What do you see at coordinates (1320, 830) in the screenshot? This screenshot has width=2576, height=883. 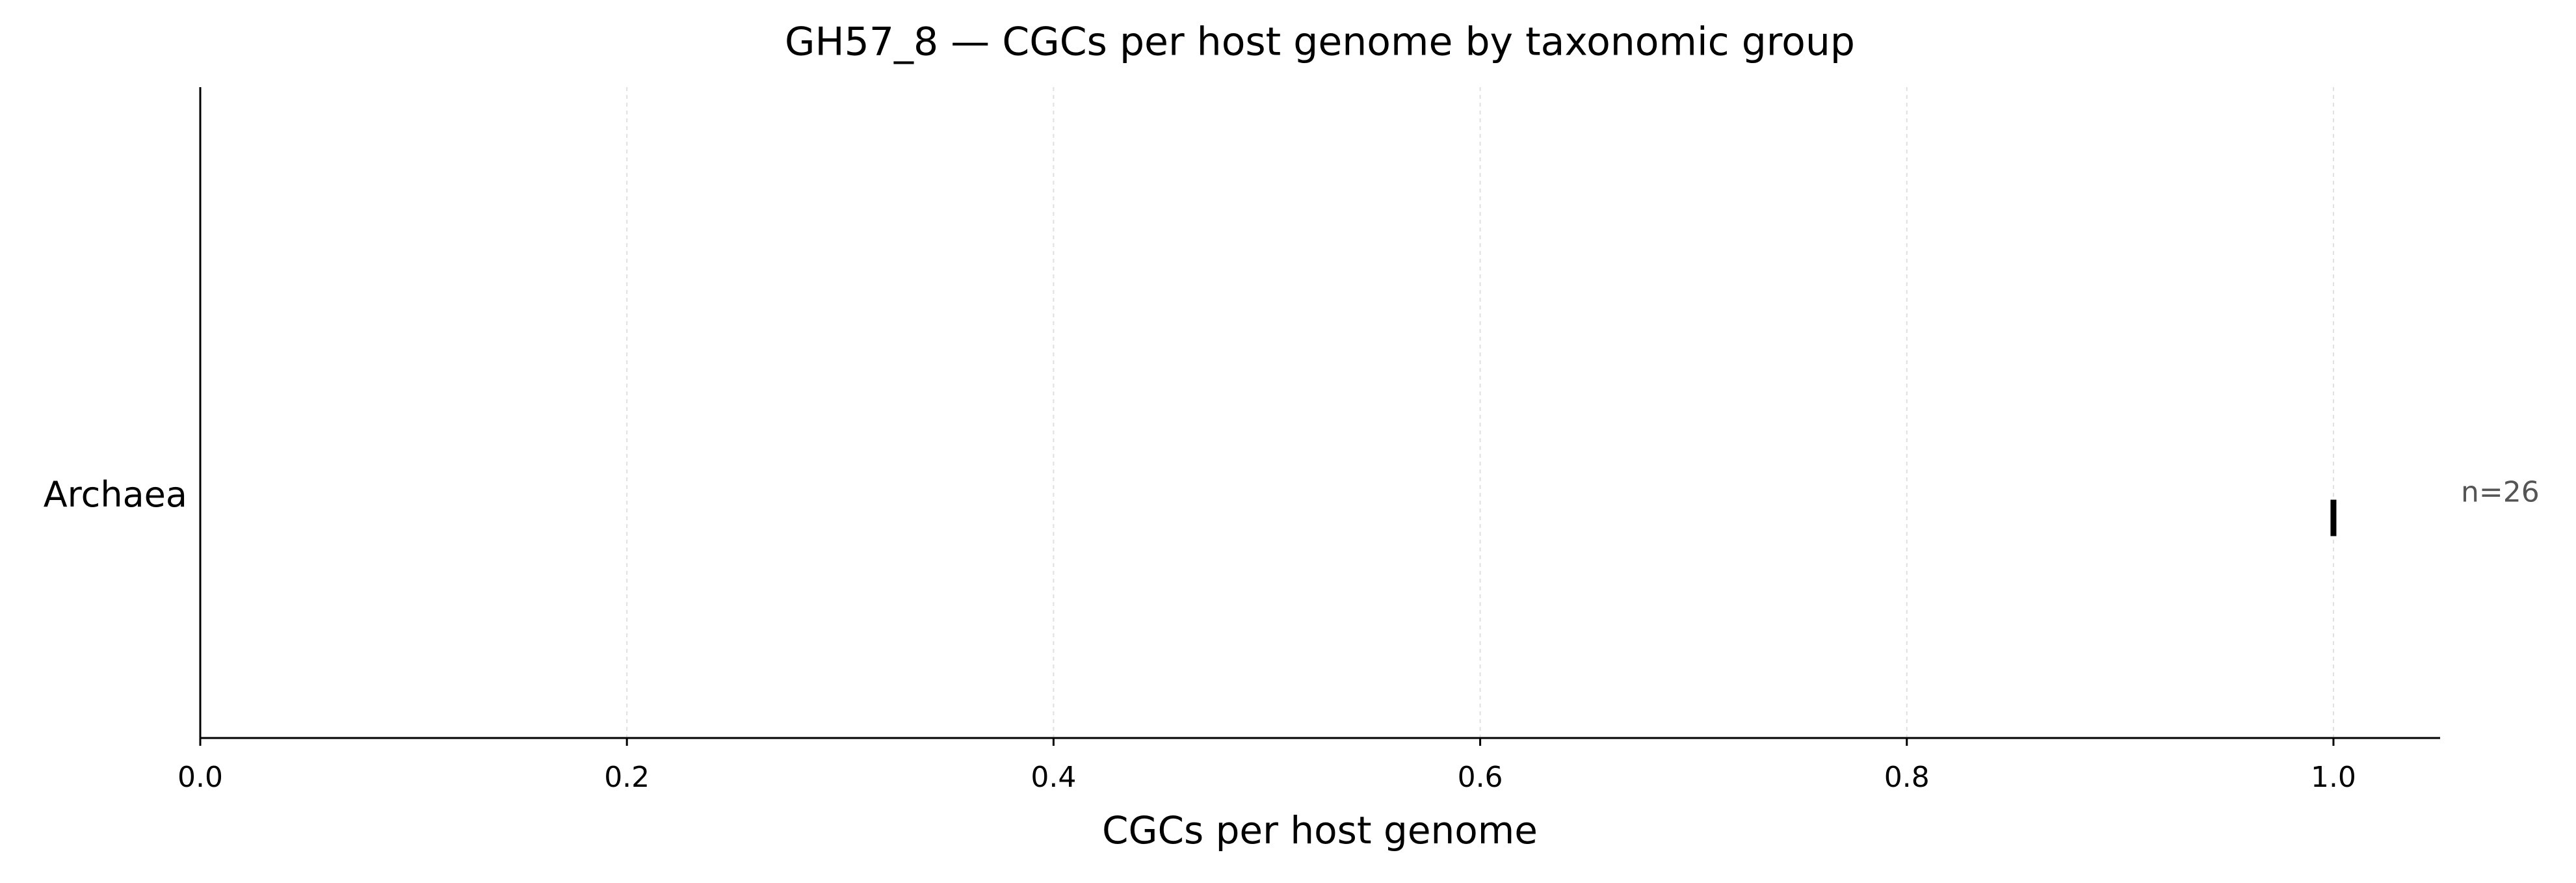 I see `x-axis-label: CGCs per host genome` at bounding box center [1320, 830].